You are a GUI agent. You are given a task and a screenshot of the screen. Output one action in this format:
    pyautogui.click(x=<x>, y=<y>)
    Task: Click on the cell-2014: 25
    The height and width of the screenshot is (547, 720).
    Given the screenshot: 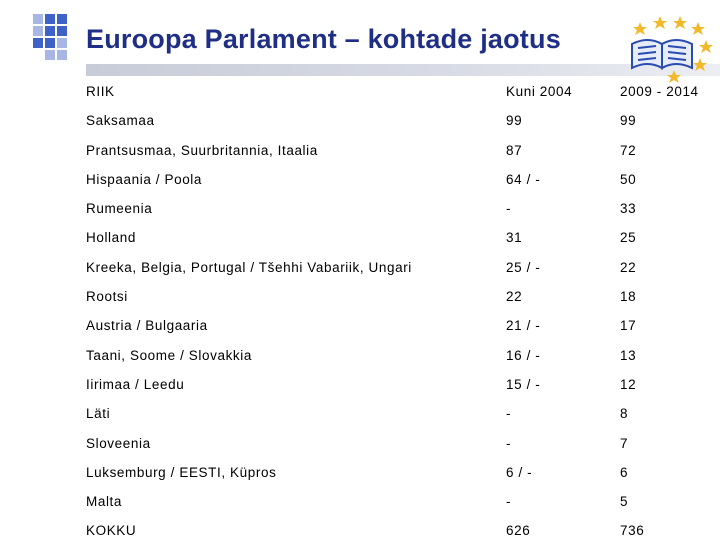 What is the action you would take?
    pyautogui.click(x=628, y=238)
    